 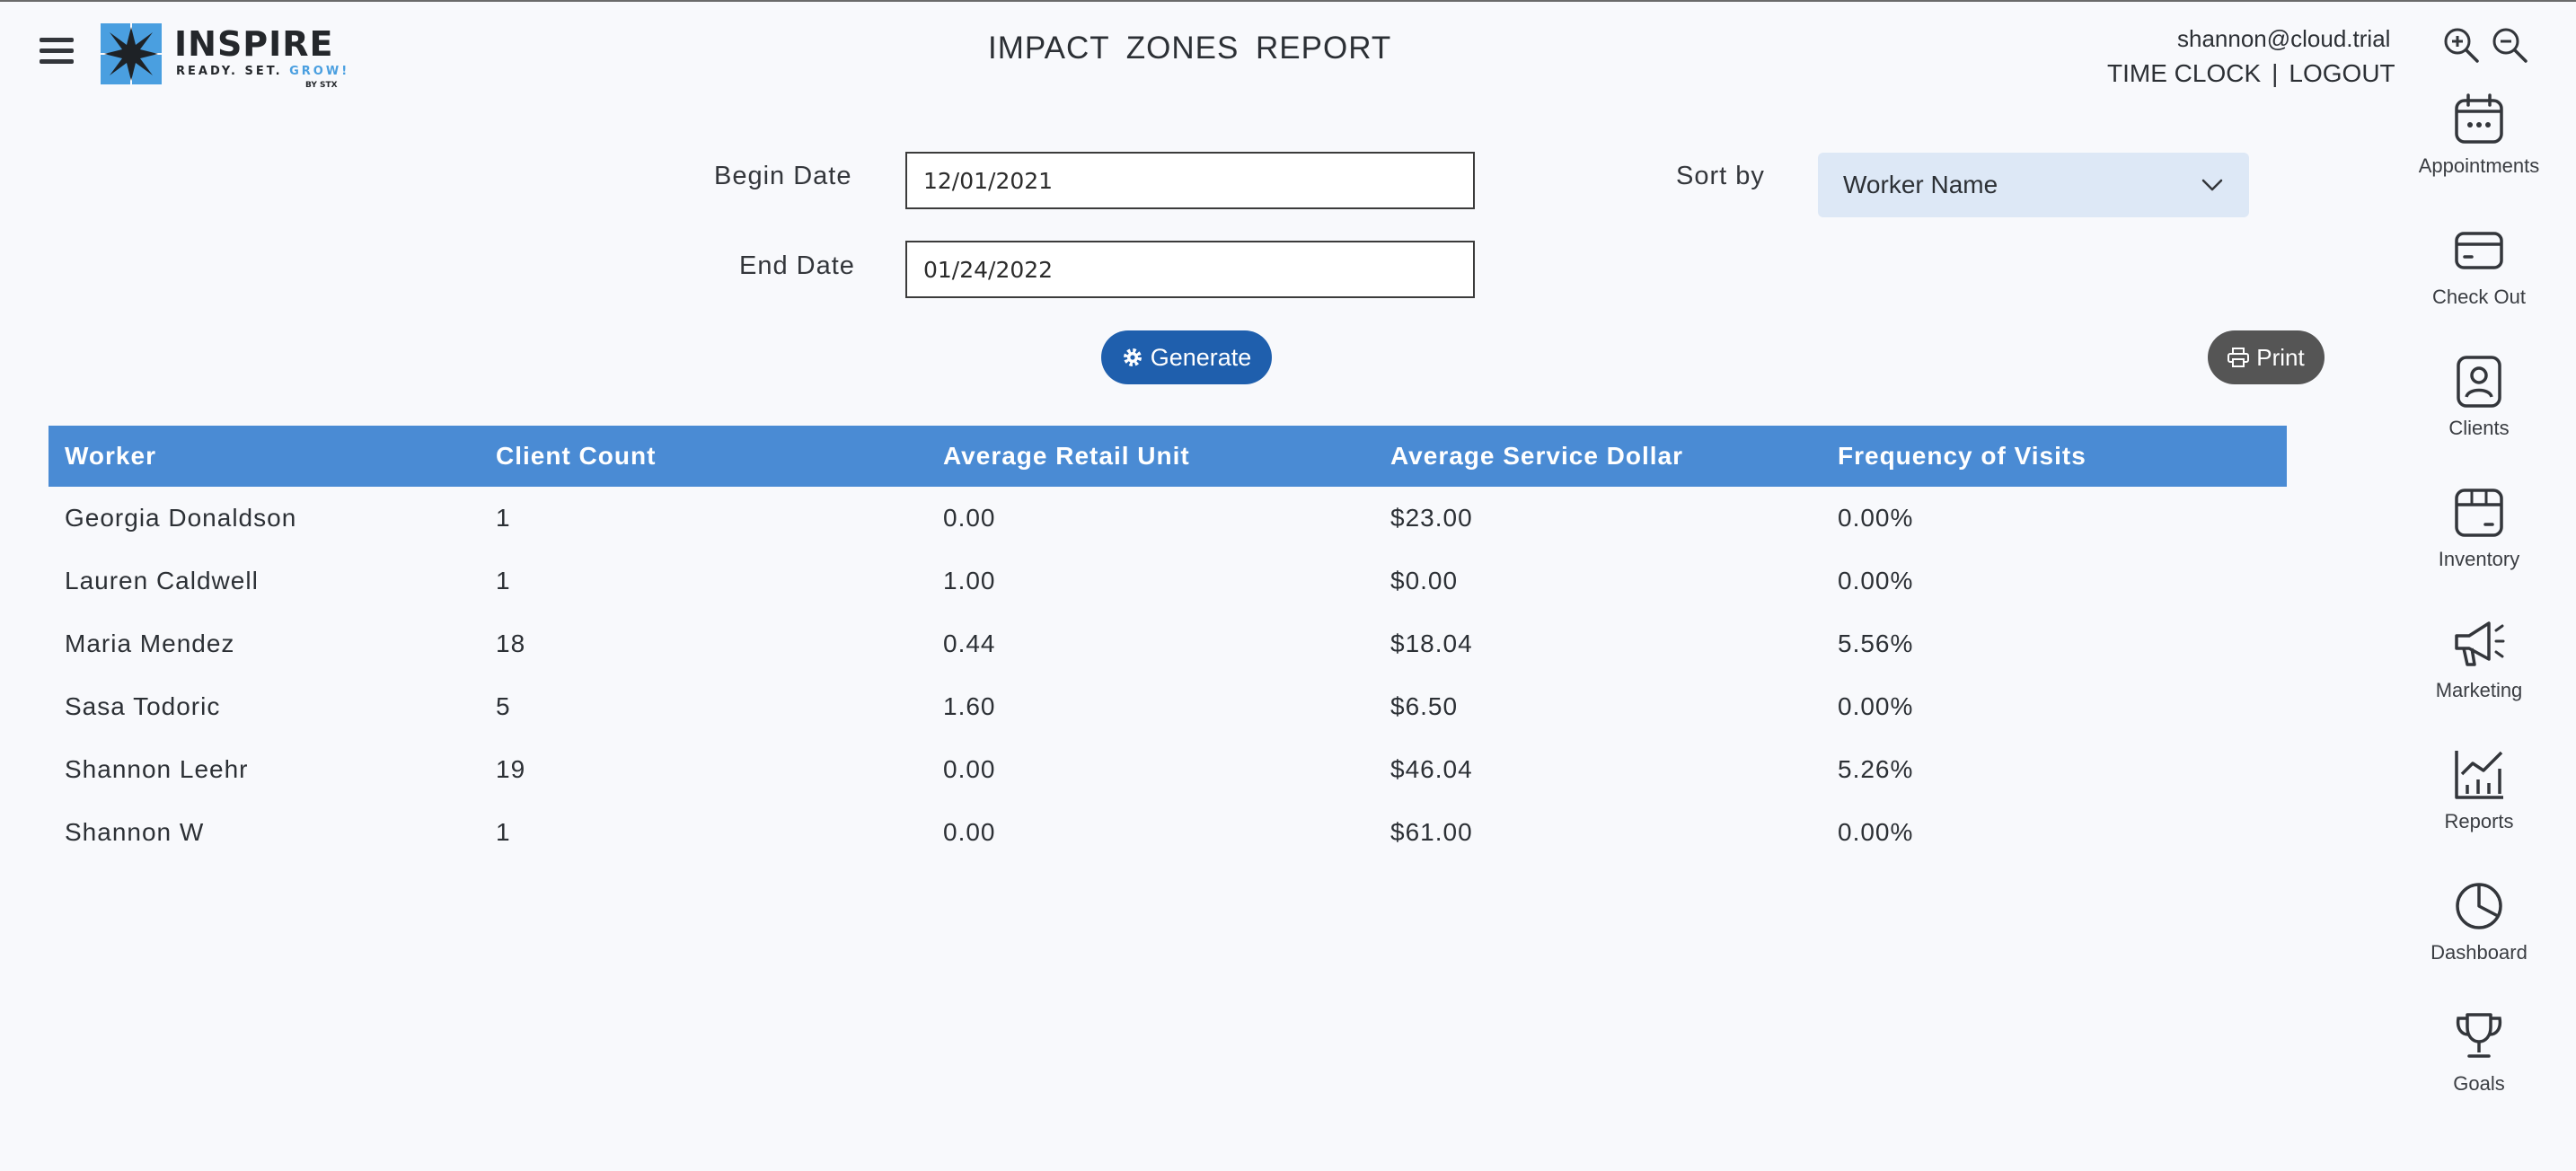 I want to click on top-links: TIME CLOCK | LOGOUT, so click(x=2251, y=73).